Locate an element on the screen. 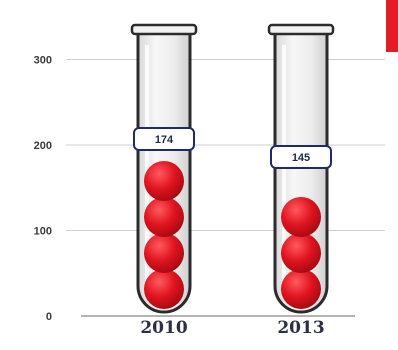 Image resolution: width=398 pixels, height=350 pixels. y-tick-label: 100 is located at coordinates (43, 232).